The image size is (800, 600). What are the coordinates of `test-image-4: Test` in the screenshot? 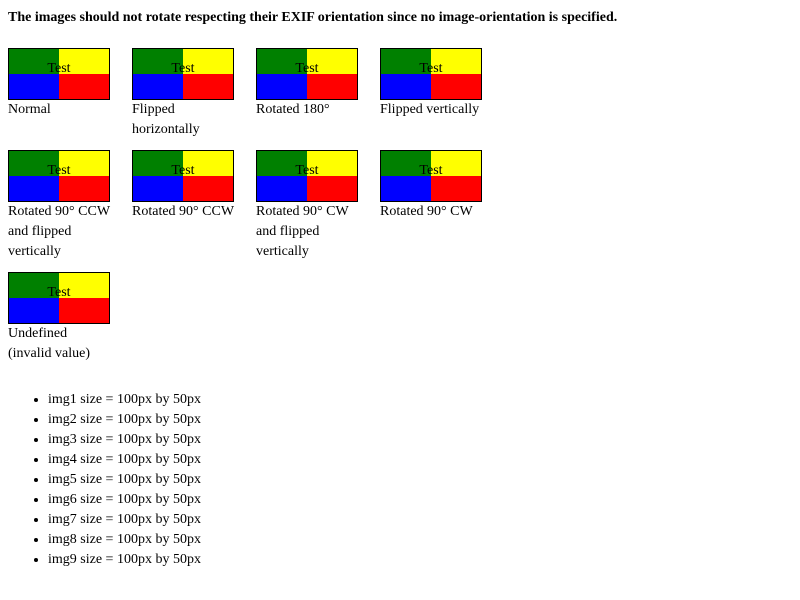 It's located at (431, 74).